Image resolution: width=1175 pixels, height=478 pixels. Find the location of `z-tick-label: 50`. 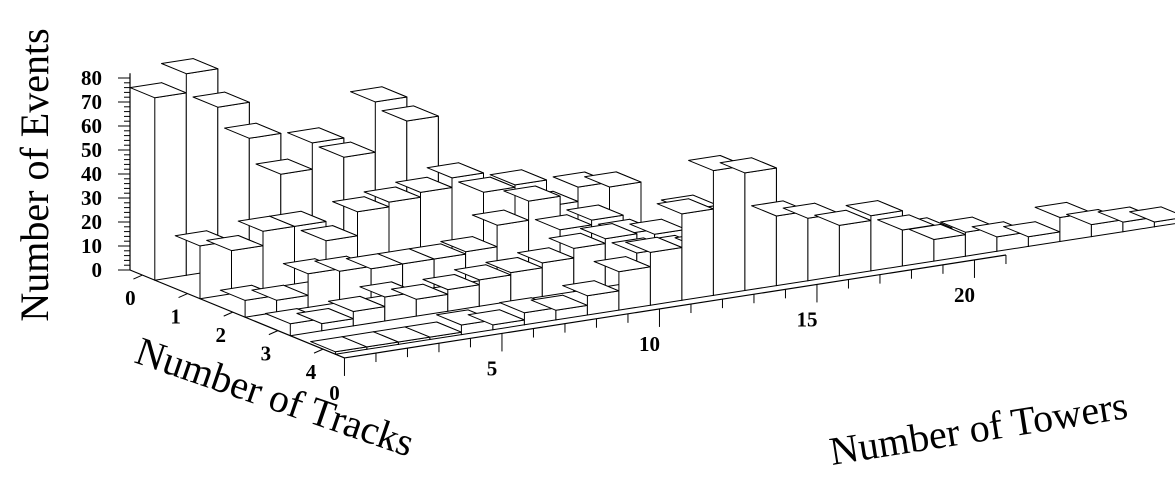

z-tick-label: 50 is located at coordinates (91, 150).